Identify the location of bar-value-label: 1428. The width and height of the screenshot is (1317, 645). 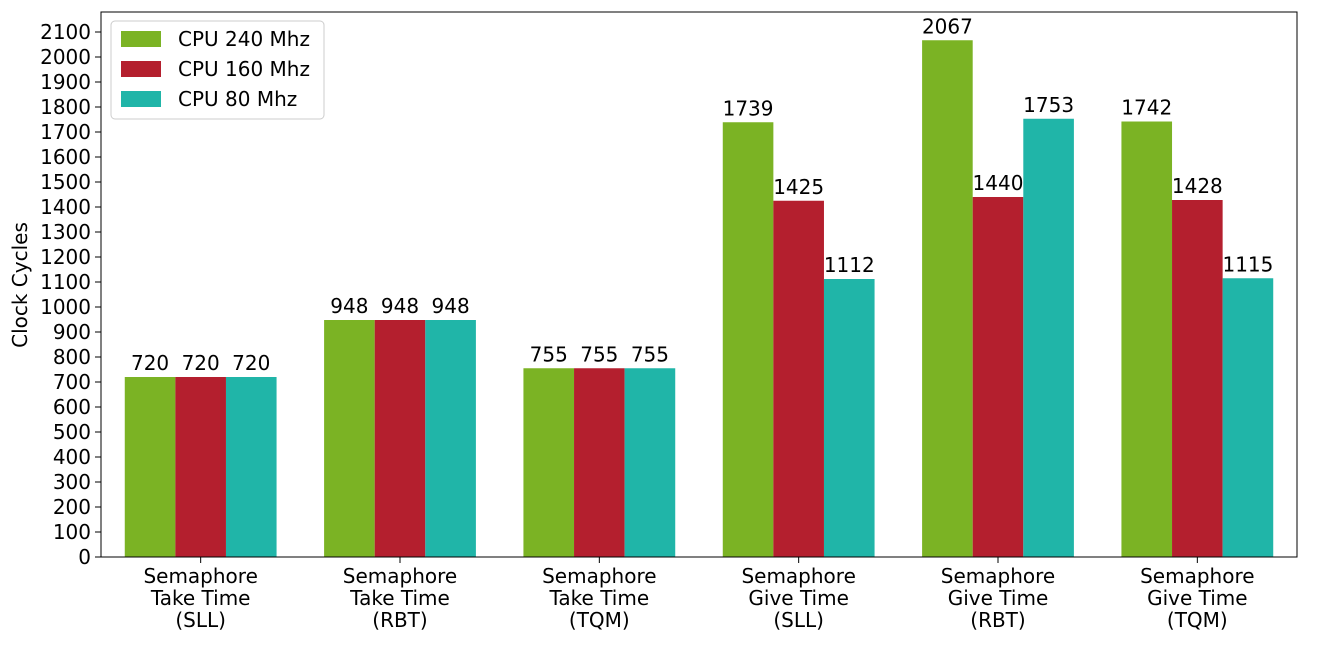
(1197, 186).